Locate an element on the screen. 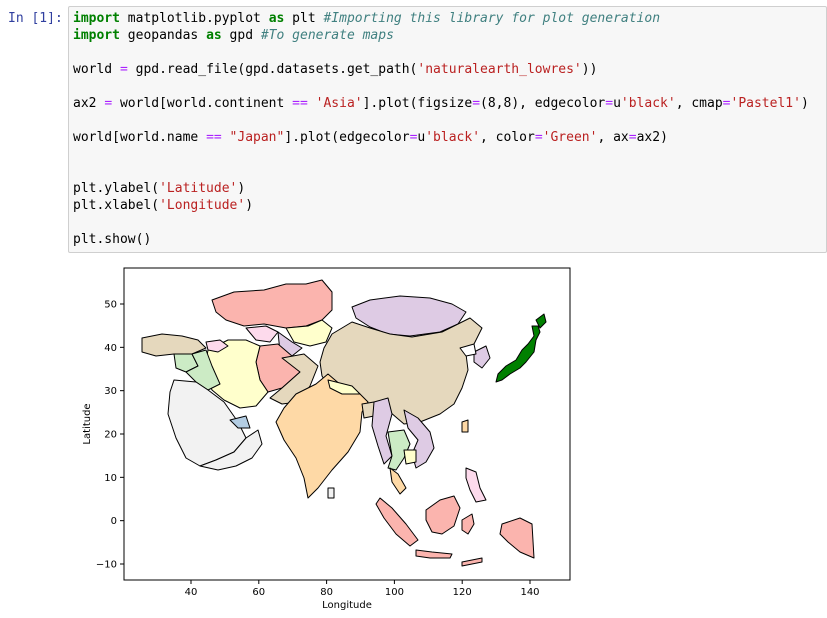 The image size is (827, 618). region-north-korea is located at coordinates (468, 350).